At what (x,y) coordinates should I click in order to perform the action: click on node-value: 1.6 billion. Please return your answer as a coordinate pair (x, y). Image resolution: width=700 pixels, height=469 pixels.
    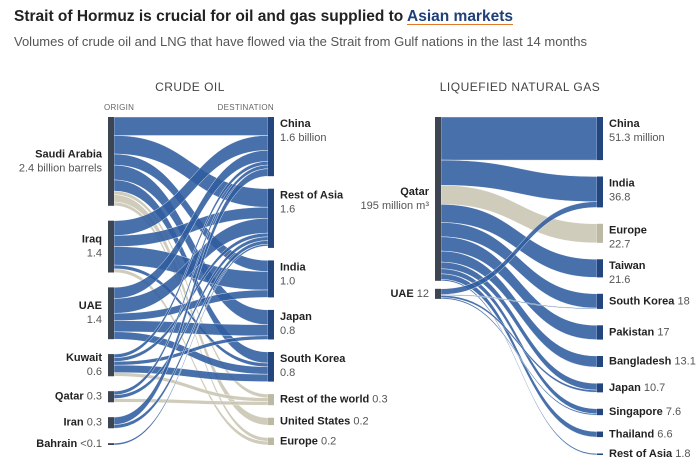
    Looking at the image, I should click on (303, 138).